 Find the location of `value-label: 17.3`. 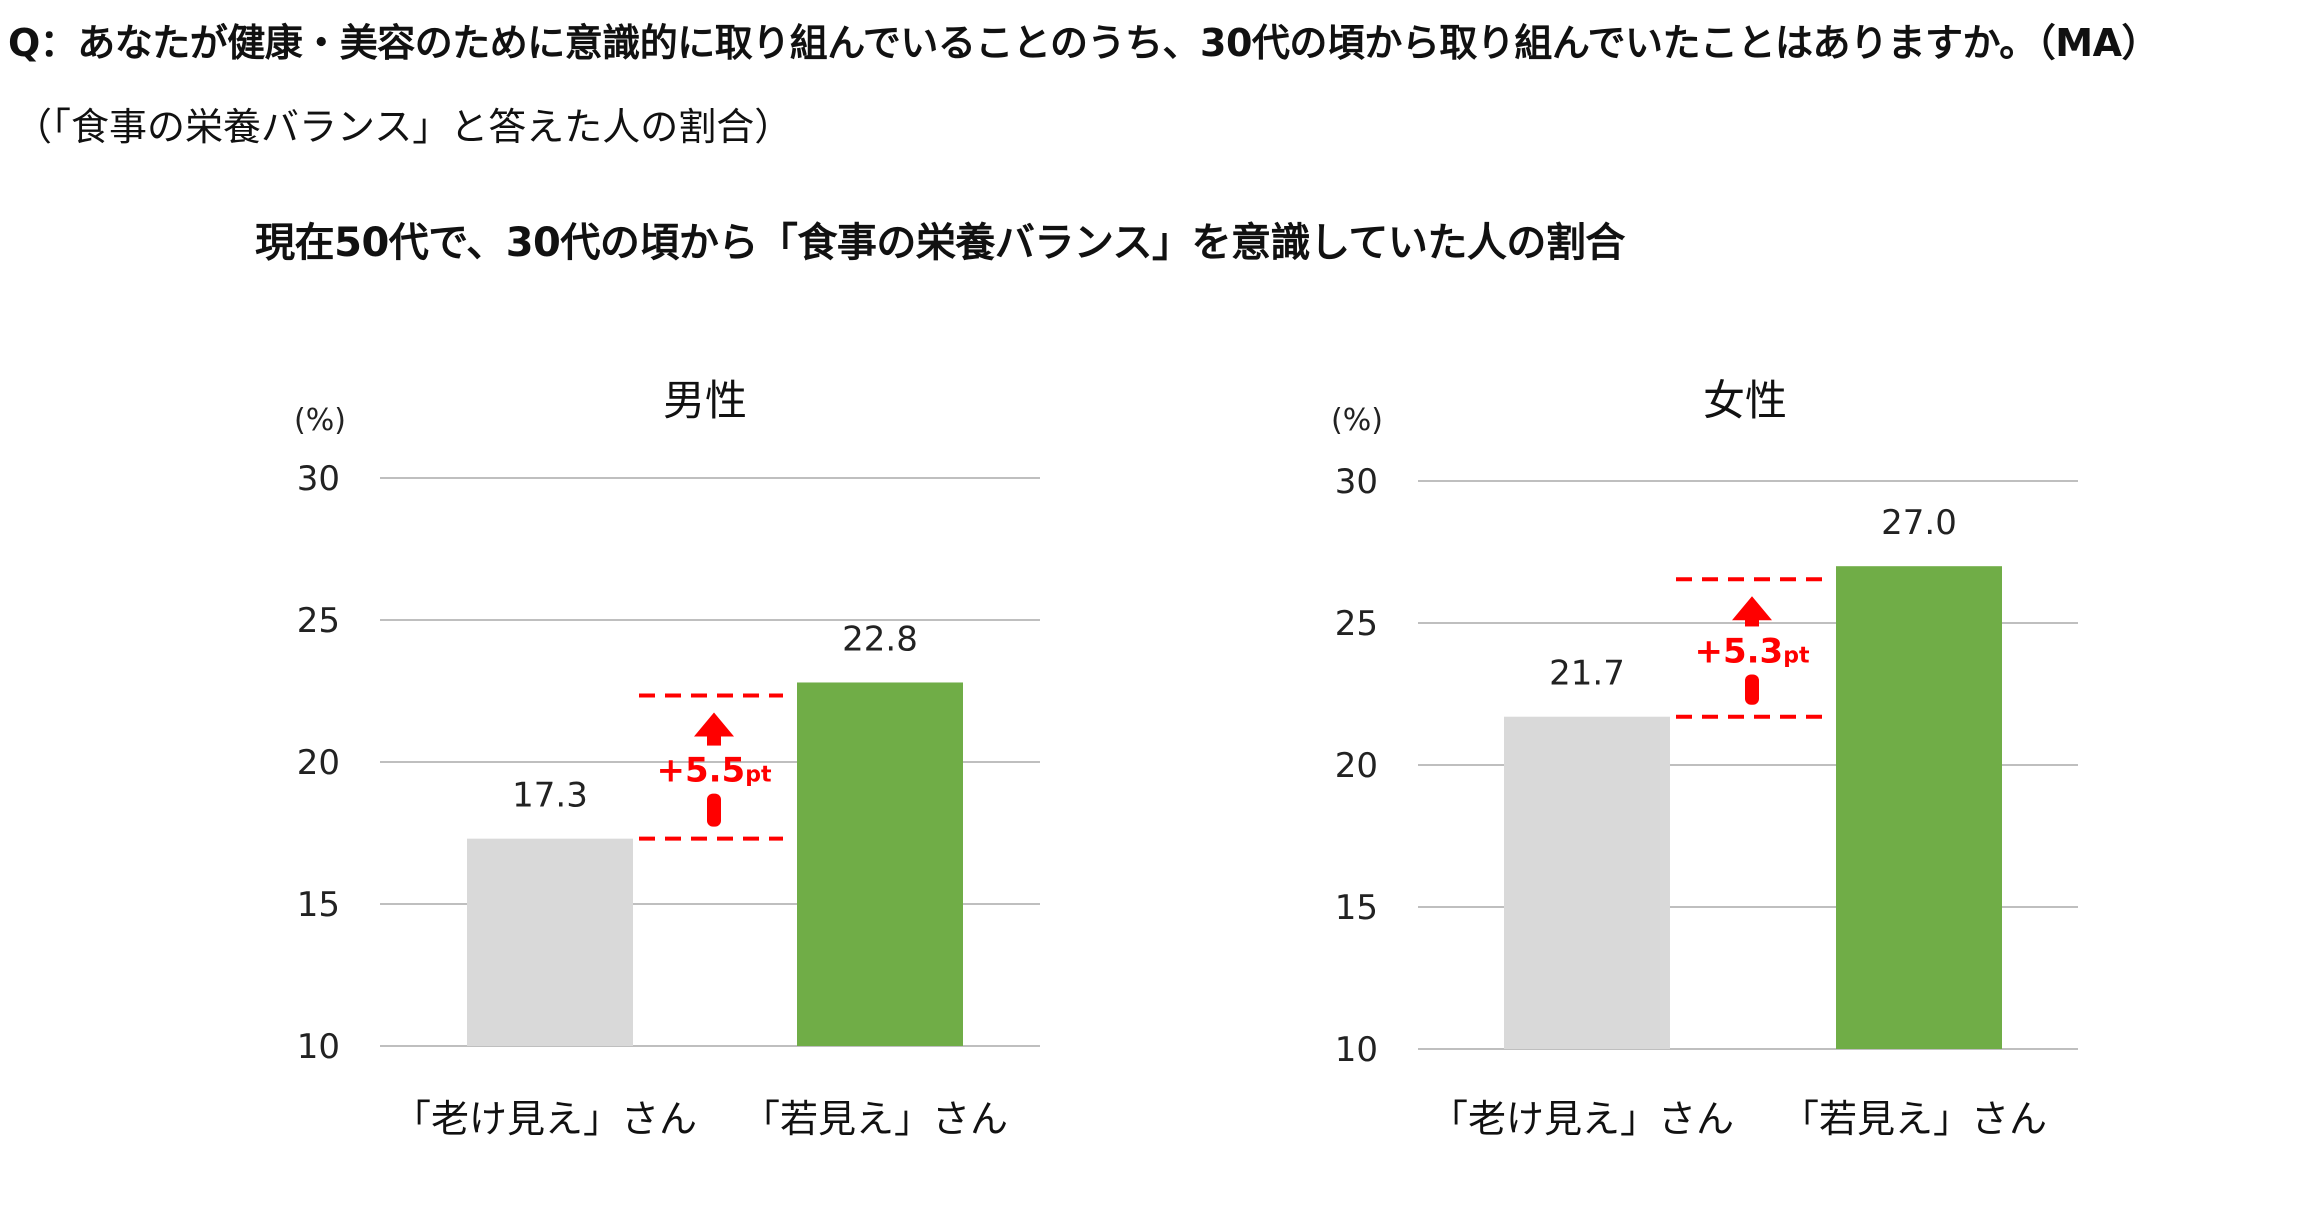

value-label: 17.3 is located at coordinates (550, 796).